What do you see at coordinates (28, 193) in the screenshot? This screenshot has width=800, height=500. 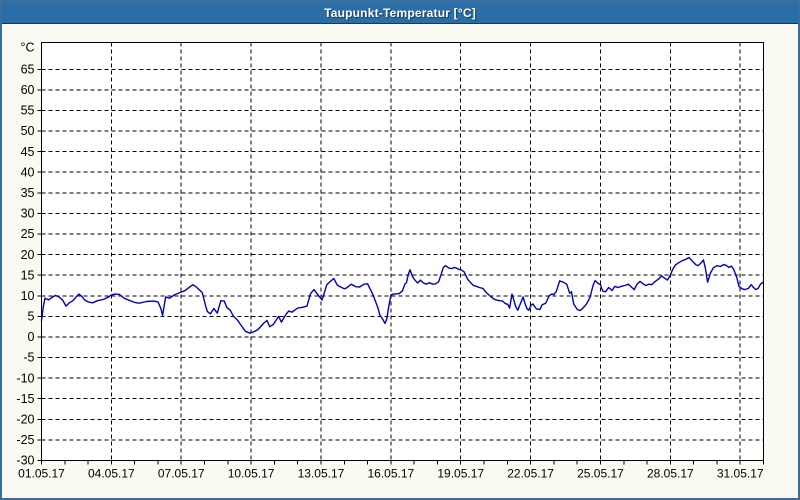 I see `y-tick-label: 35` at bounding box center [28, 193].